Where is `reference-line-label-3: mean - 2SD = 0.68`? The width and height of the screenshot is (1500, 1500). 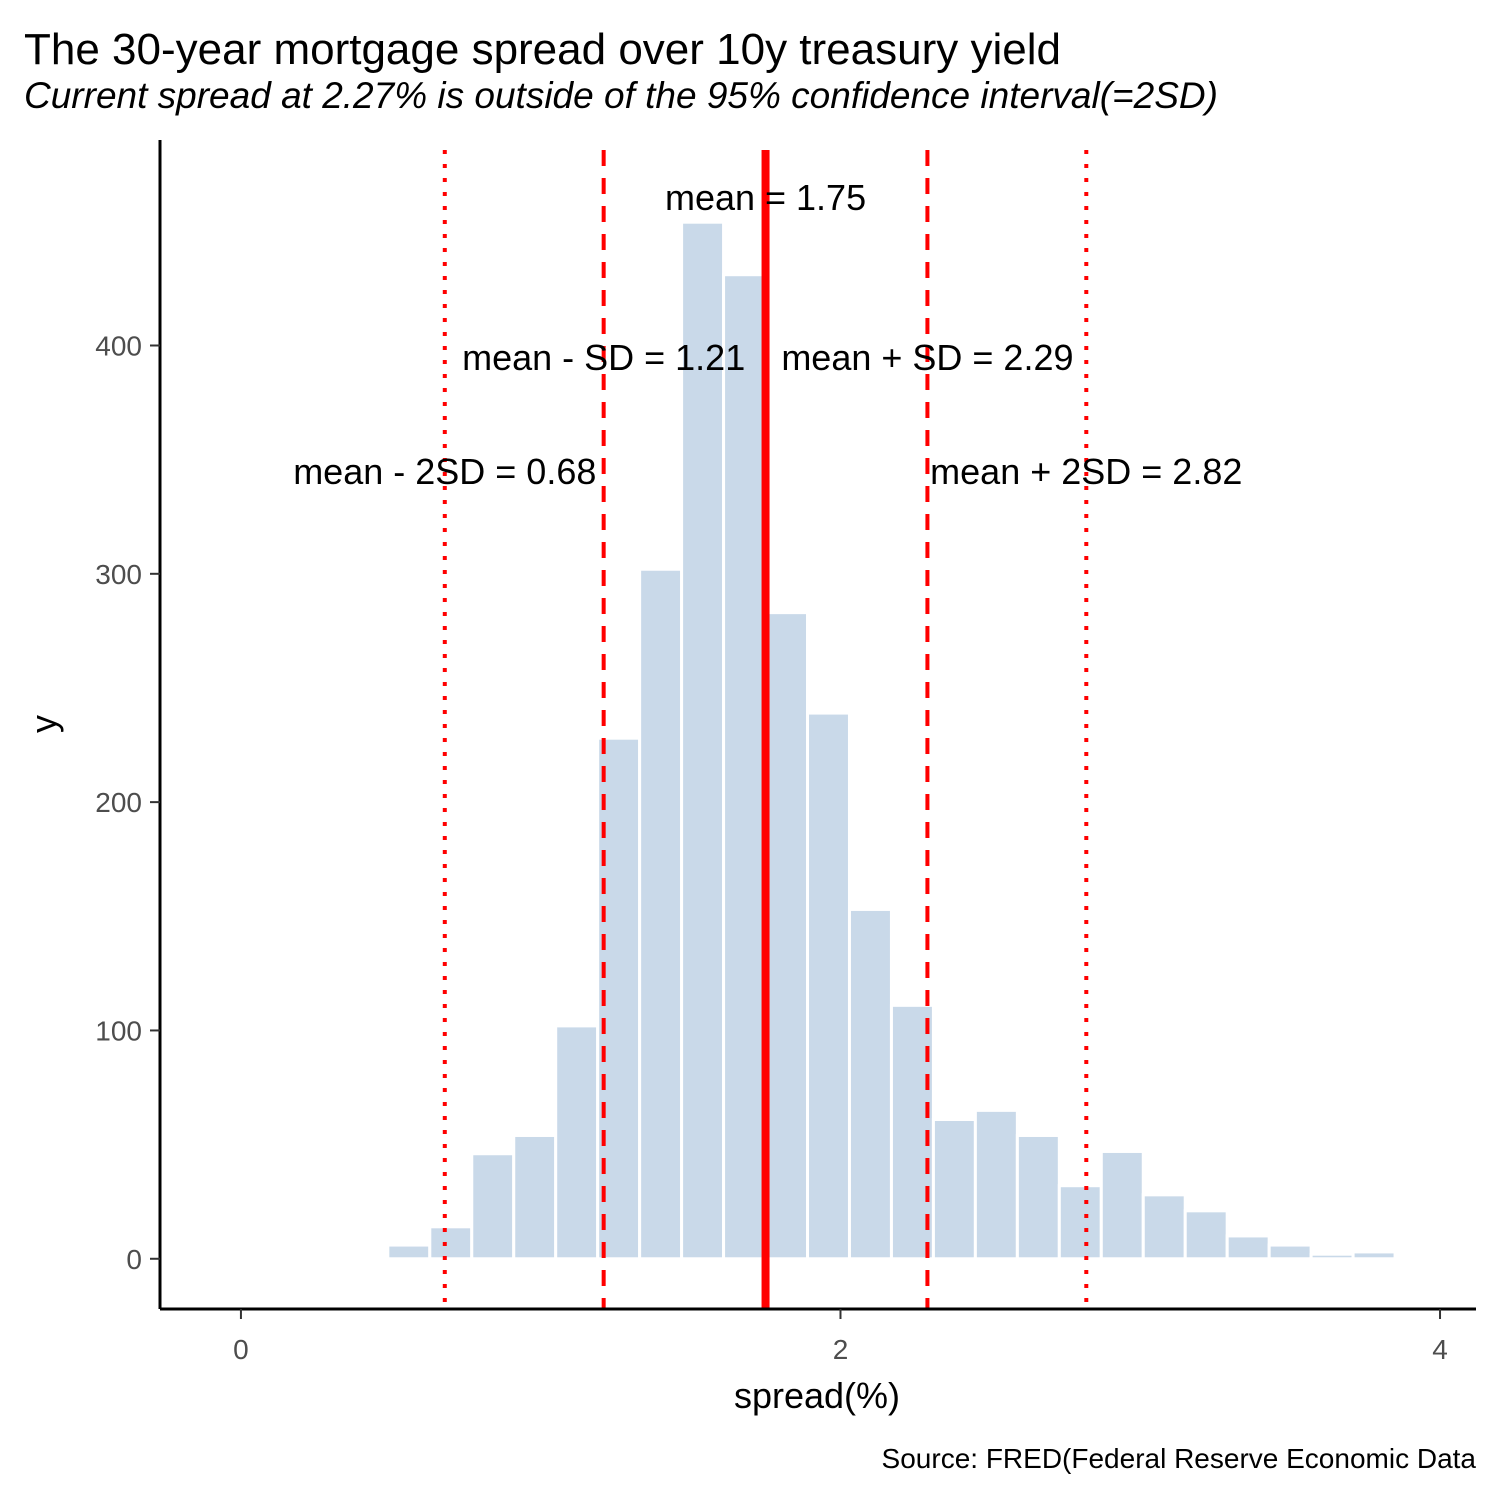
reference-line-label-3: mean - 2SD = 0.68 is located at coordinates (444, 471).